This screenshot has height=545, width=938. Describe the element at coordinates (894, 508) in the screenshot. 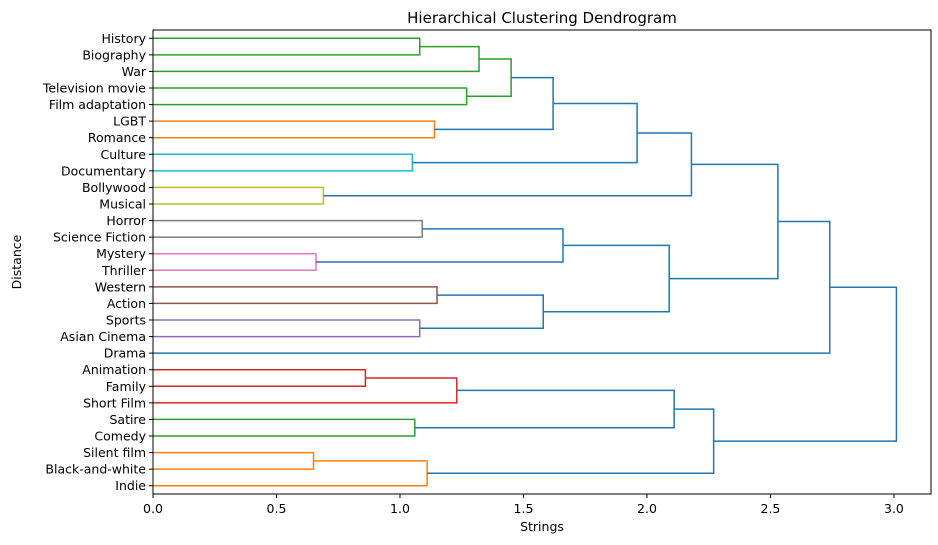

I see `x-tick-label: 3.0` at that location.